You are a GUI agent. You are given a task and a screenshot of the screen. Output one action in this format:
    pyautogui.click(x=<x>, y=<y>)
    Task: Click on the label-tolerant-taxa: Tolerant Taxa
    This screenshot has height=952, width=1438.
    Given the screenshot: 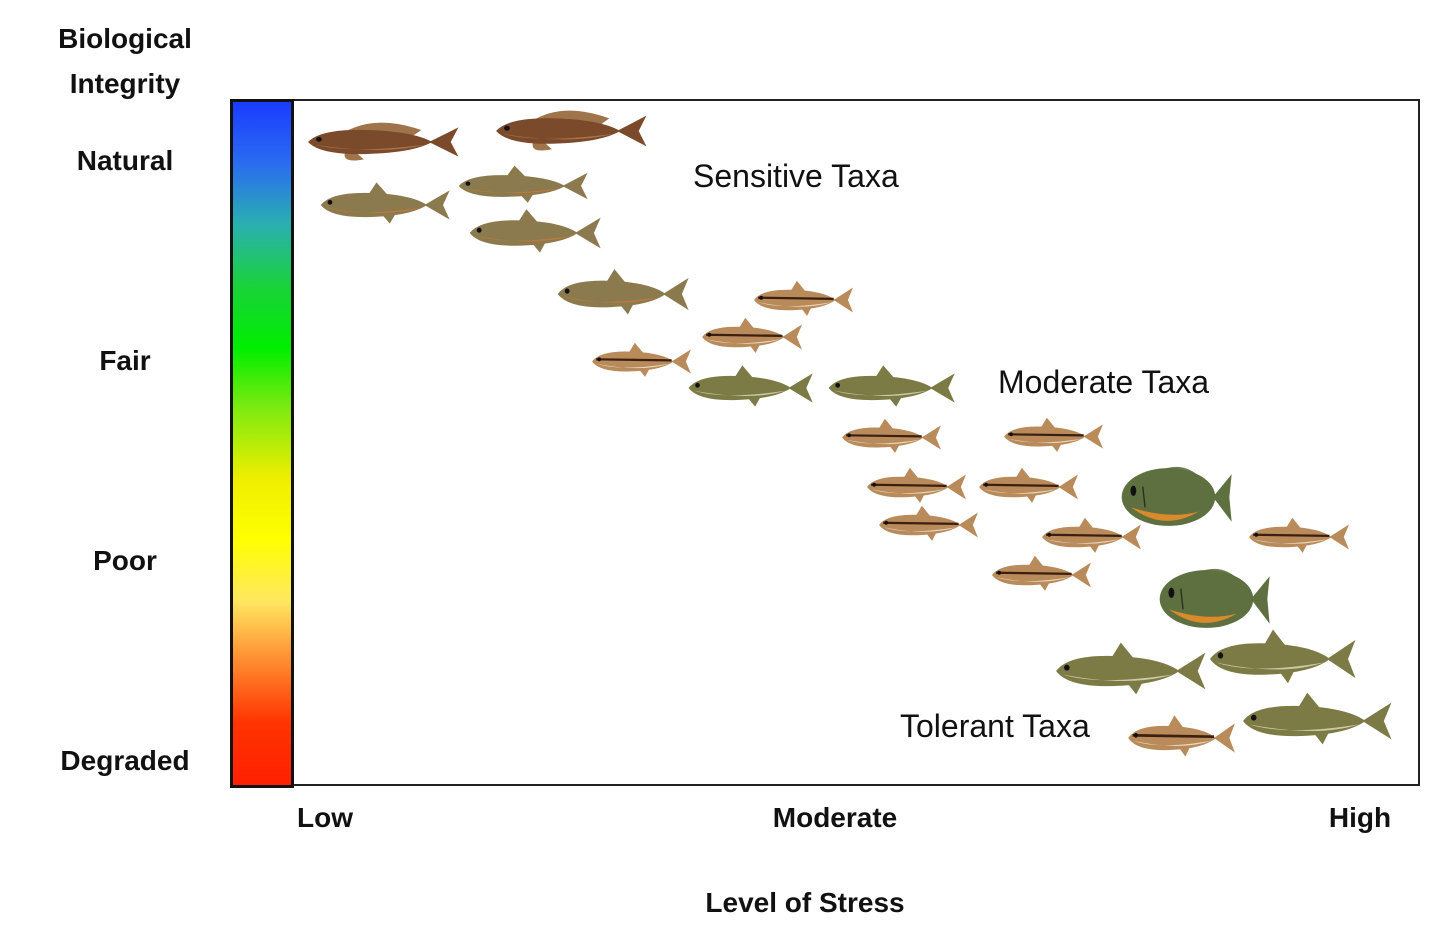 What is the action you would take?
    pyautogui.click(x=995, y=726)
    